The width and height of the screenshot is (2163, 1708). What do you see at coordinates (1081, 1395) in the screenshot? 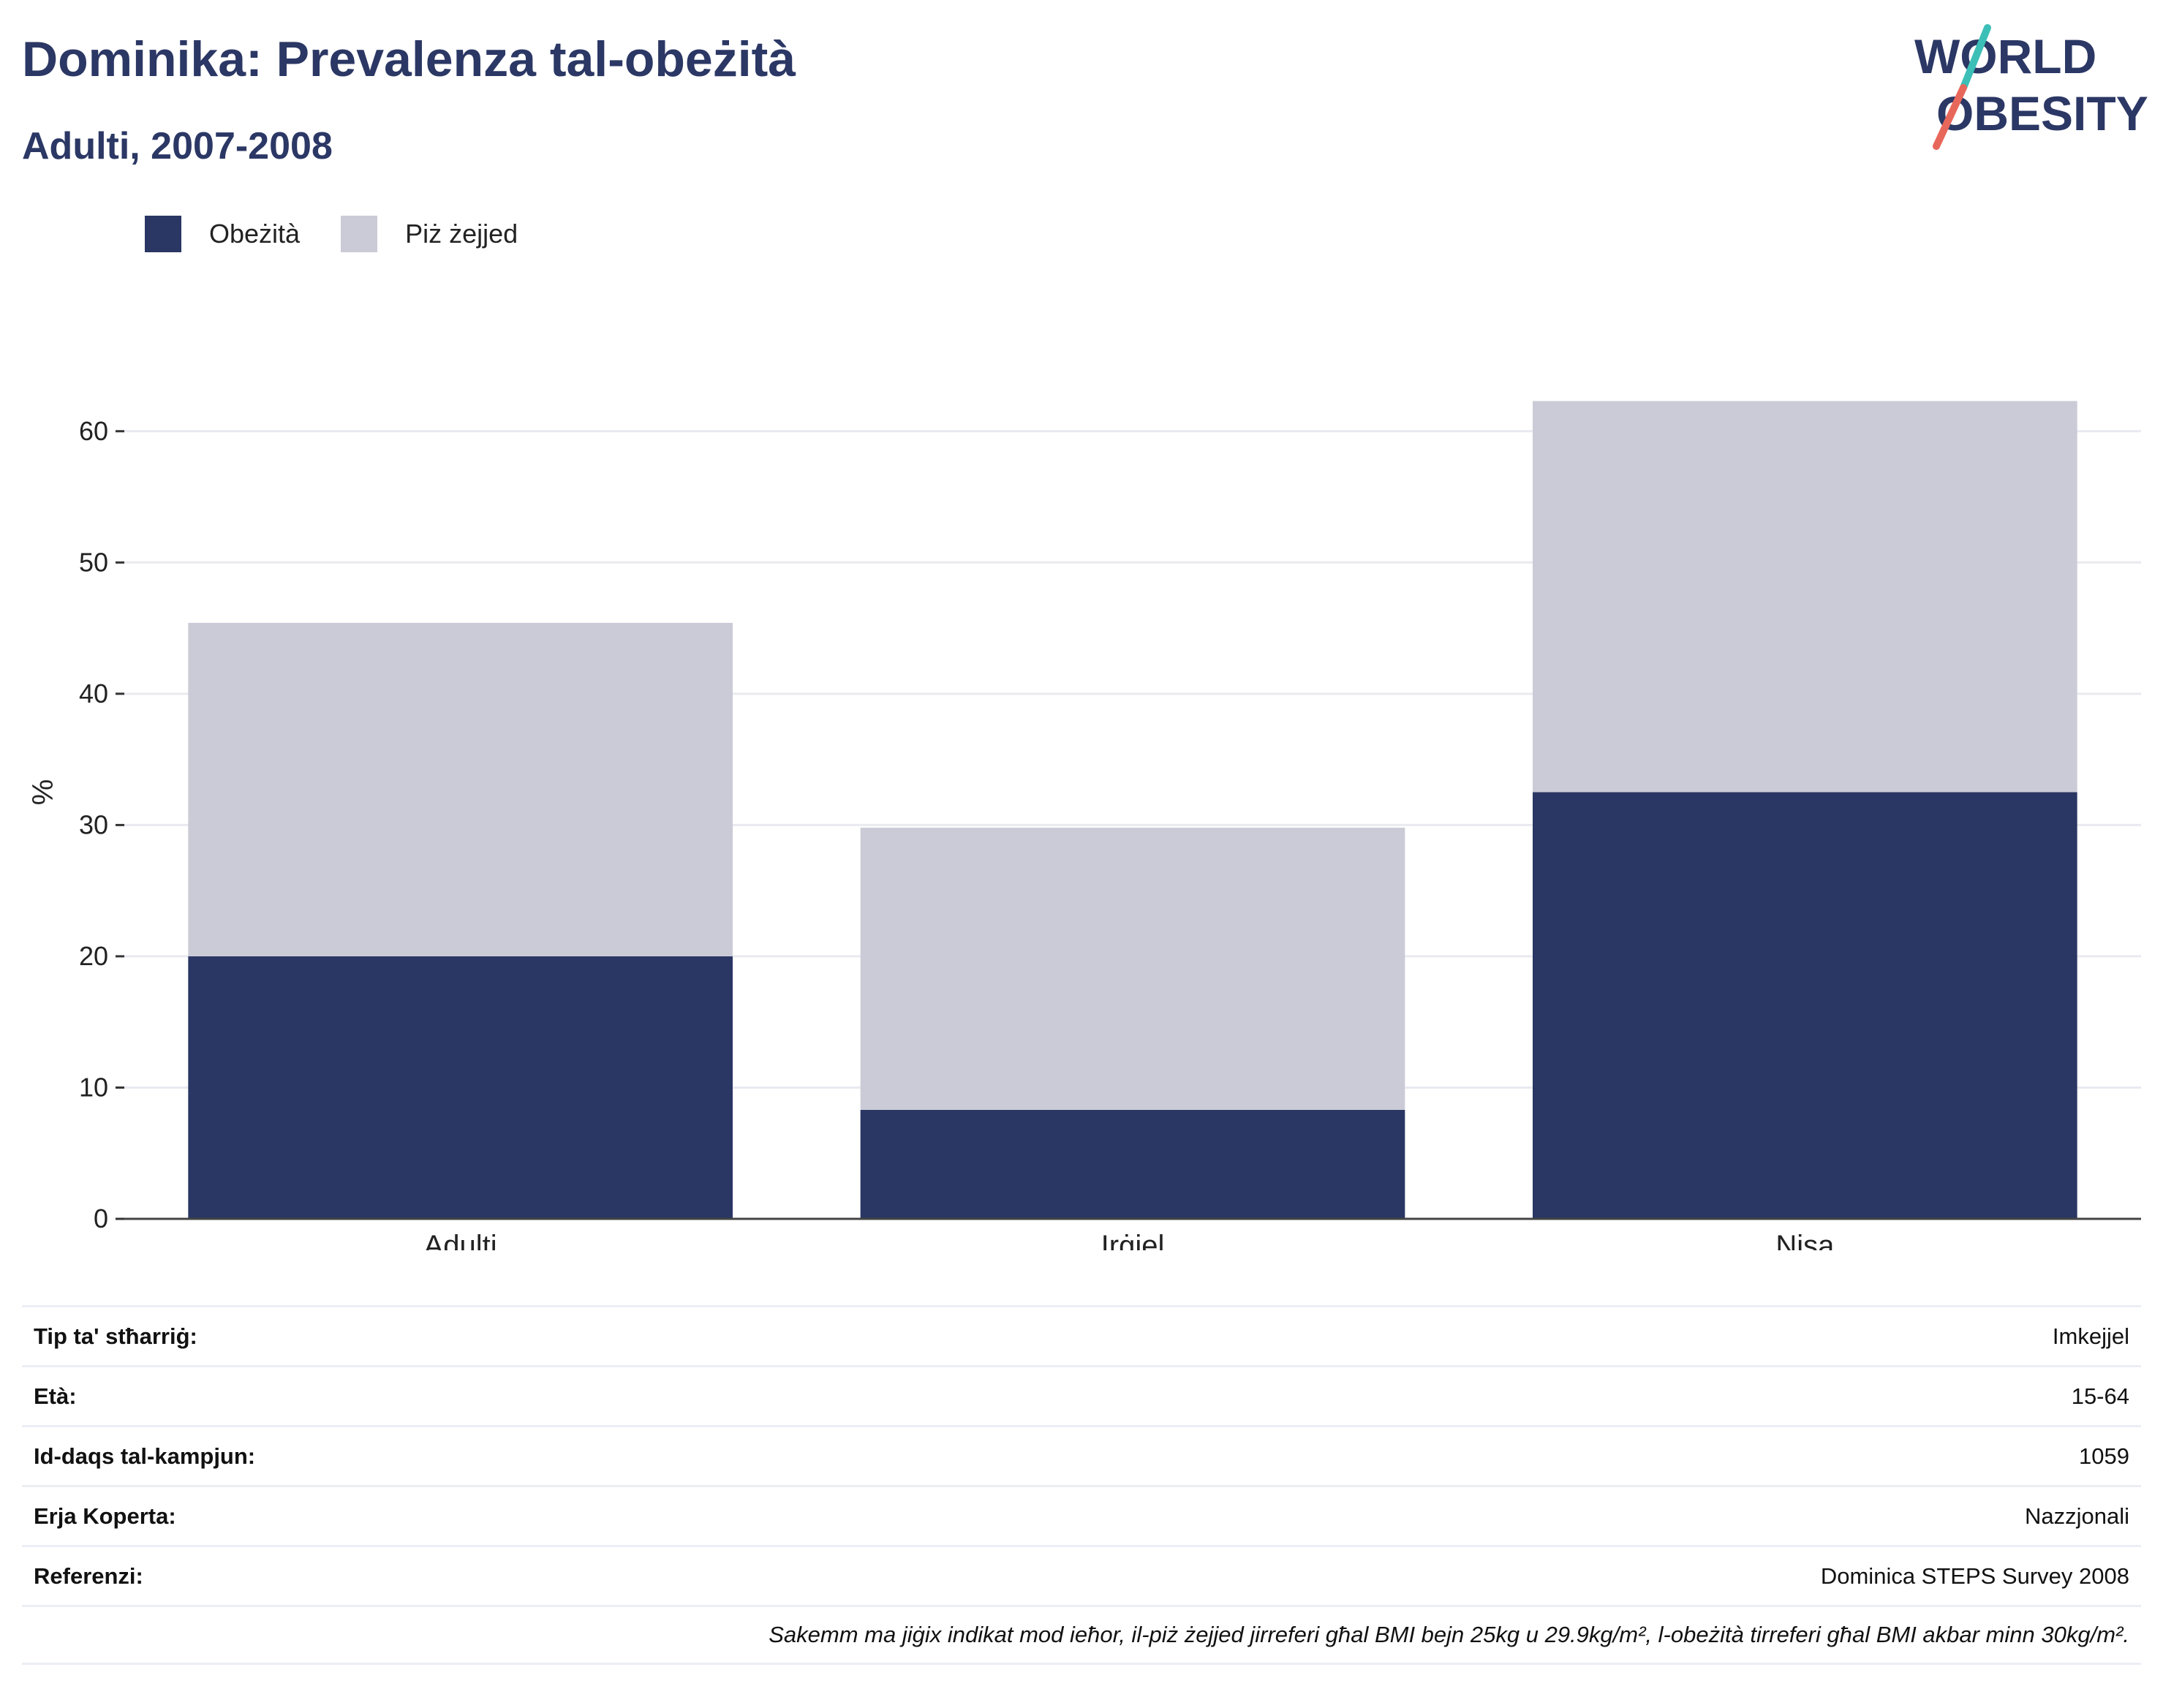
I see `info-row-age: Età: 15-64` at bounding box center [1081, 1395].